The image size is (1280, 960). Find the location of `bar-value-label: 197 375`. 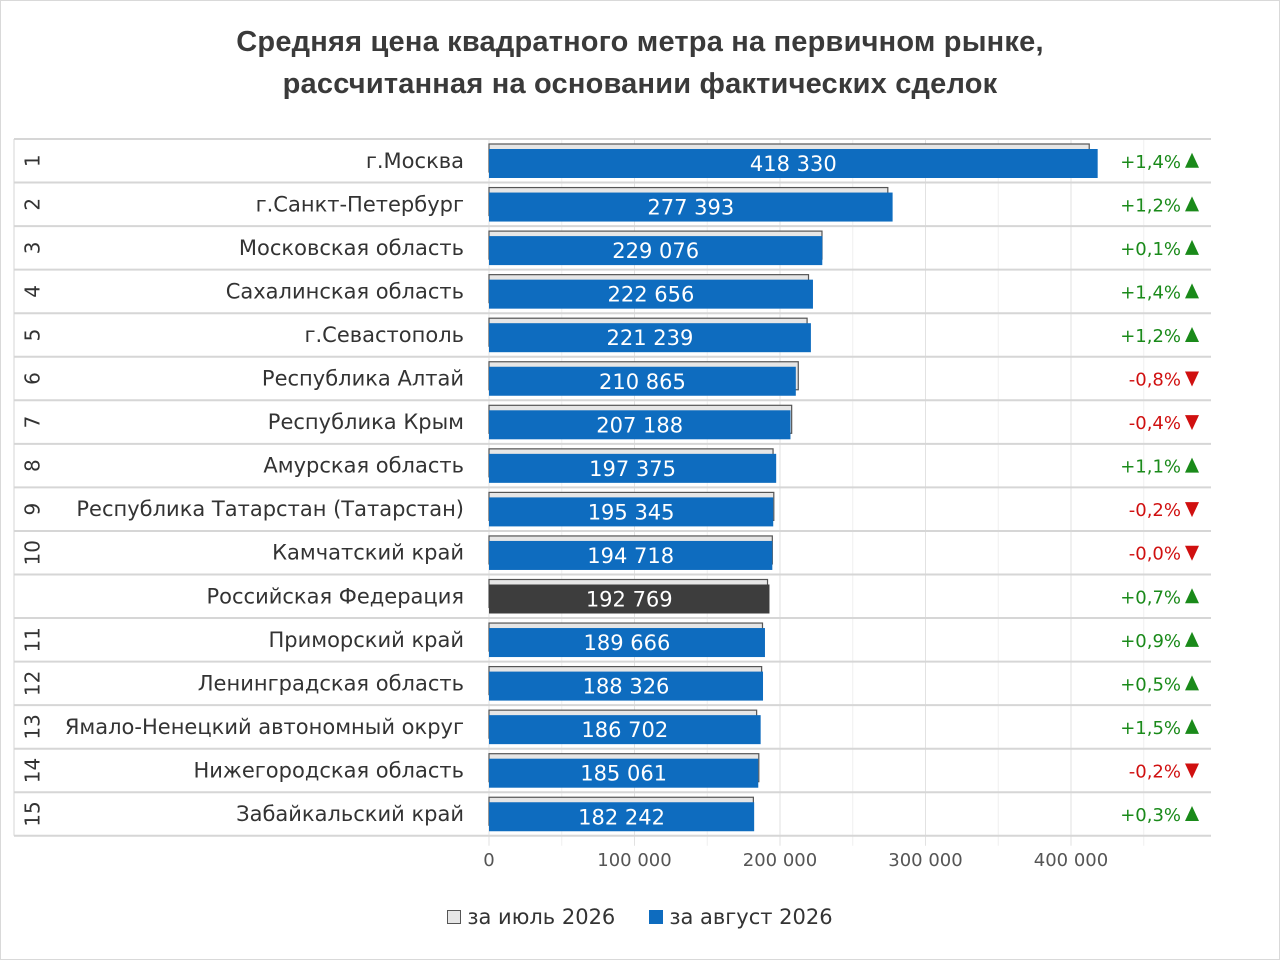

bar-value-label: 197 375 is located at coordinates (632, 469).